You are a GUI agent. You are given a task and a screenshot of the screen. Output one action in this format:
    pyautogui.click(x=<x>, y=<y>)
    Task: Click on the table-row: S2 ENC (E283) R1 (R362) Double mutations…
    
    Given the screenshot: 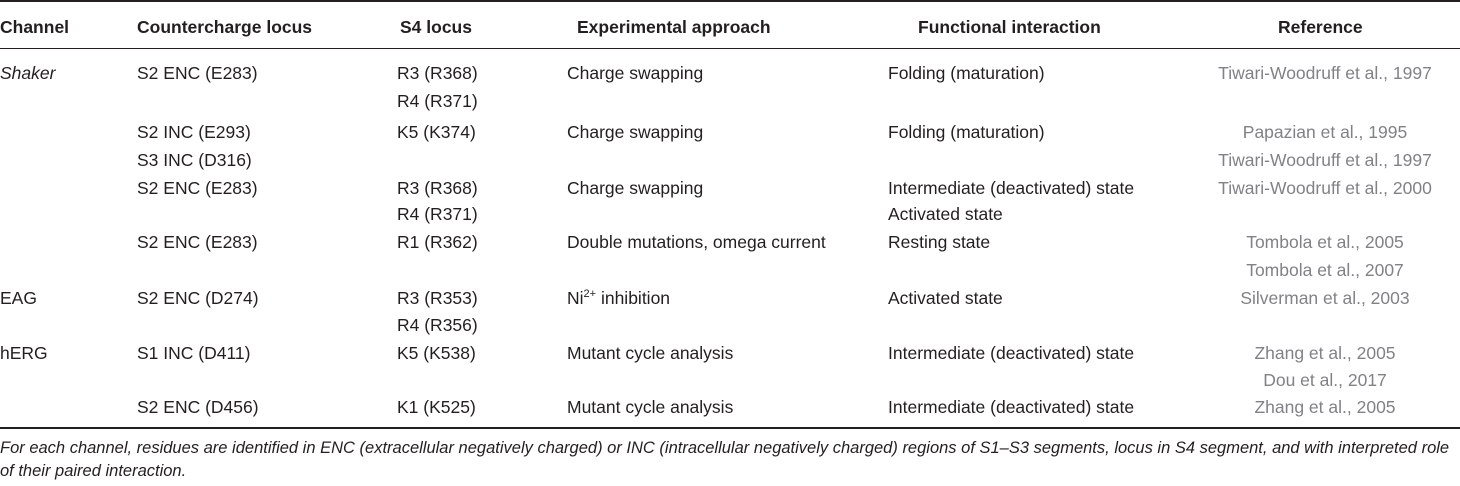 What is the action you would take?
    pyautogui.click(x=730, y=242)
    